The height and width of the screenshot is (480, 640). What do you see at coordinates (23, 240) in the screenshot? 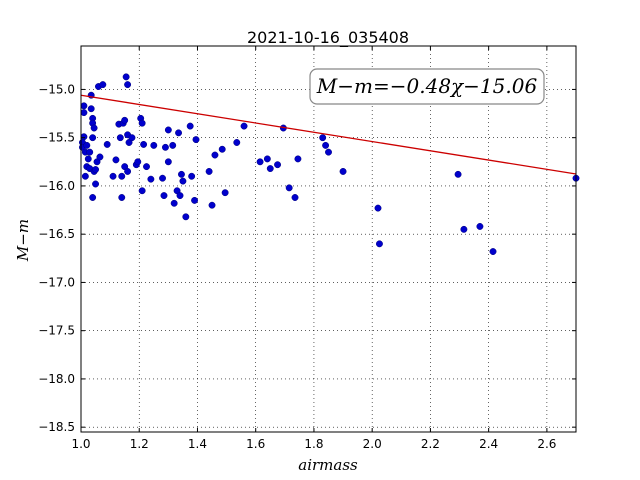
I see `y-axis-label: M−m` at bounding box center [23, 240].